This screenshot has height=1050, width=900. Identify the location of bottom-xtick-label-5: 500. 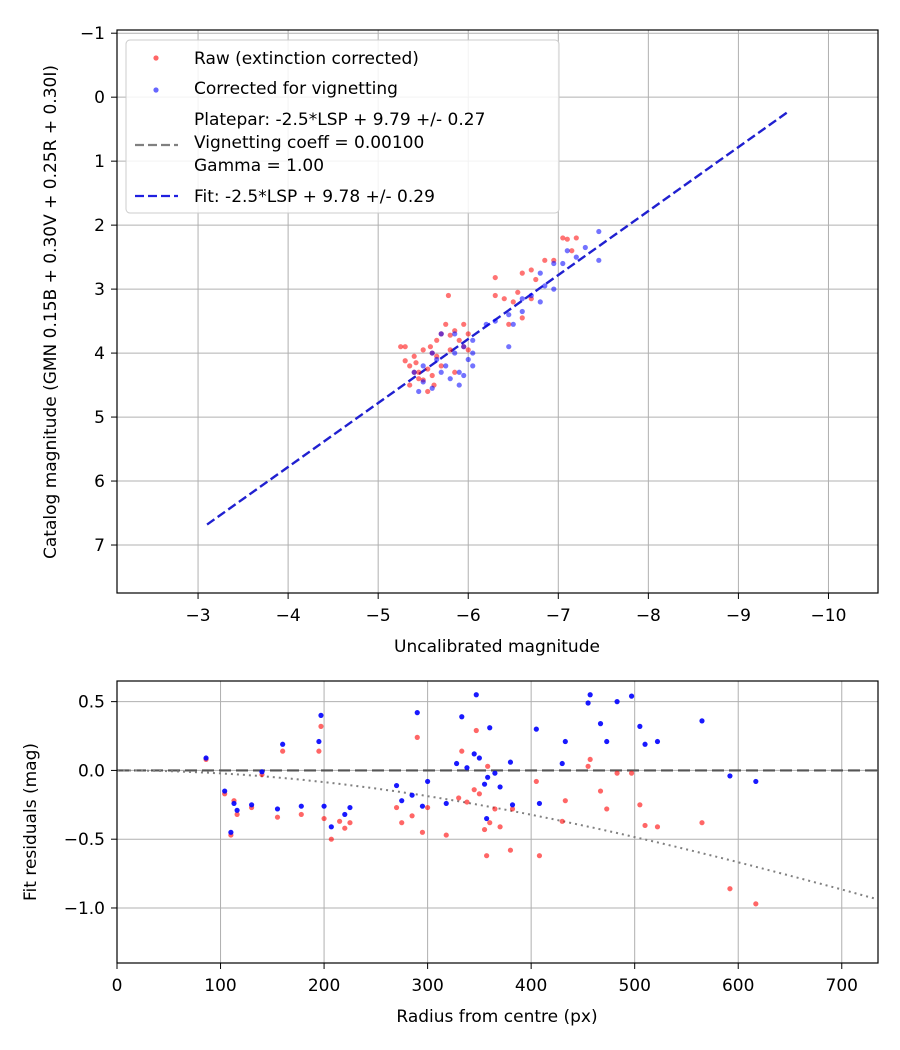
(634, 986).